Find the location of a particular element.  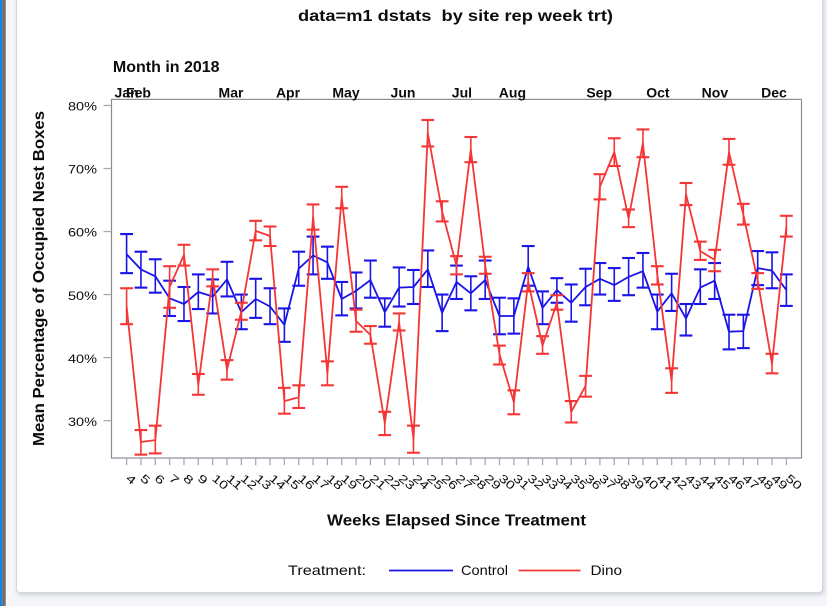

legend-label-control: Control is located at coordinates (484, 570).